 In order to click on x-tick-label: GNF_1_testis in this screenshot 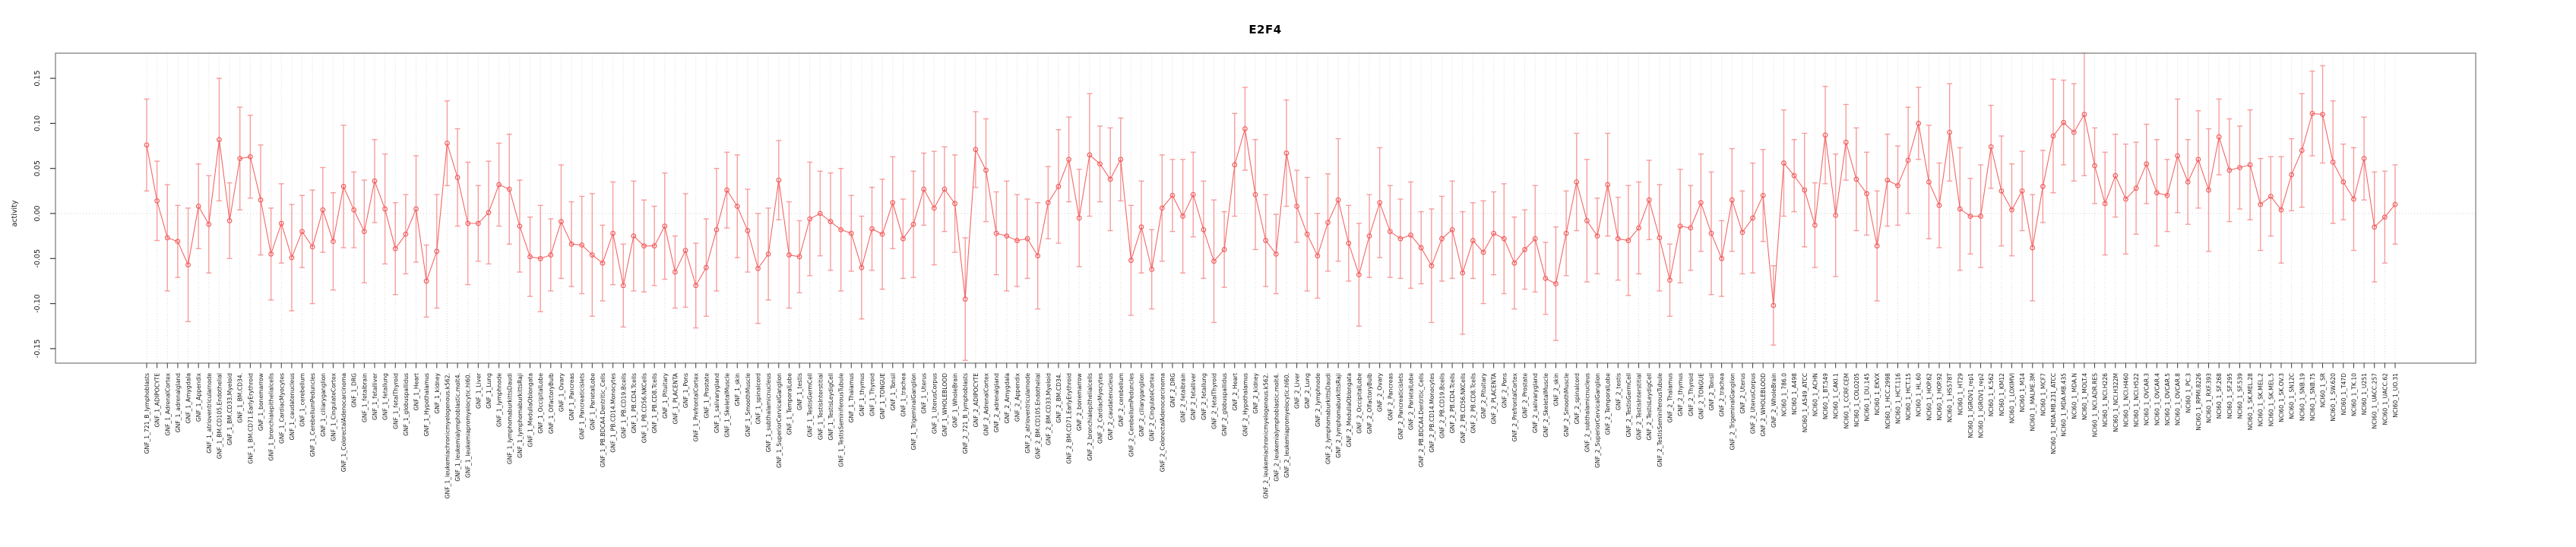, I will do `click(799, 391)`.